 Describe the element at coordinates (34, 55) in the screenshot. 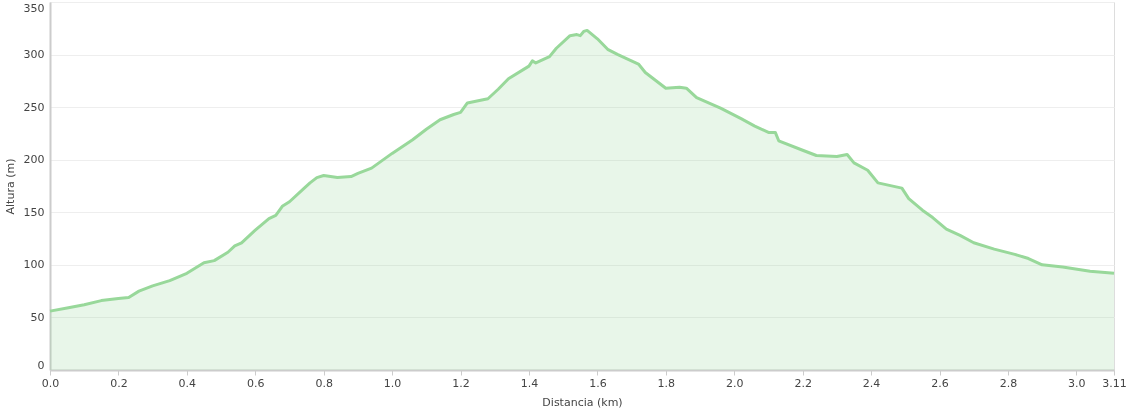

I see `y-tick-label: 300` at that location.